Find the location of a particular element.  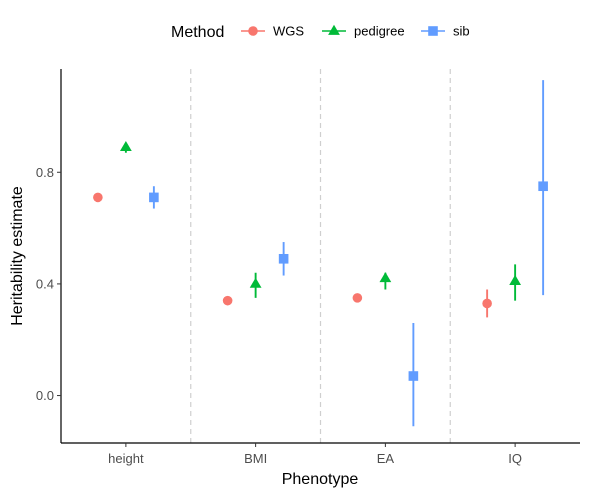

legend-label: pedigree is located at coordinates (379, 31).